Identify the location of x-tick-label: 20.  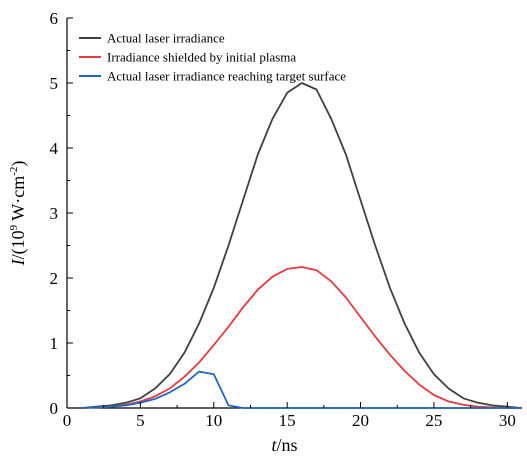
(360, 420).